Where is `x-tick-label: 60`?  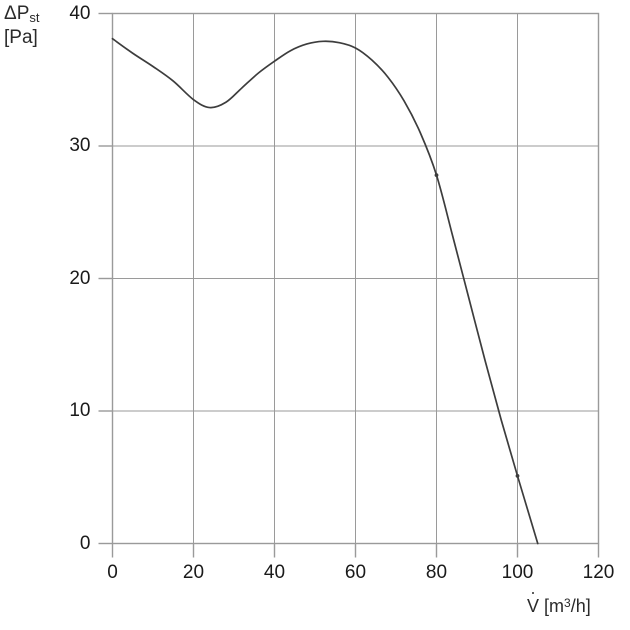
x-tick-label: 60 is located at coordinates (355, 572).